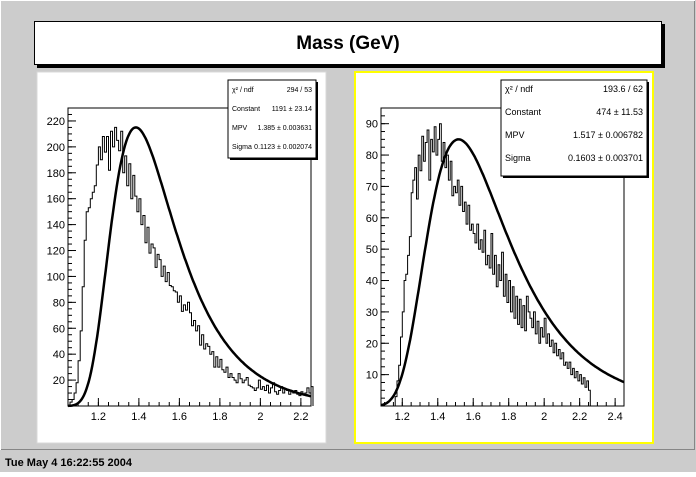 The width and height of the screenshot is (696, 477). Describe the element at coordinates (56, 174) in the screenshot. I see `y-tick-label: 180` at that location.